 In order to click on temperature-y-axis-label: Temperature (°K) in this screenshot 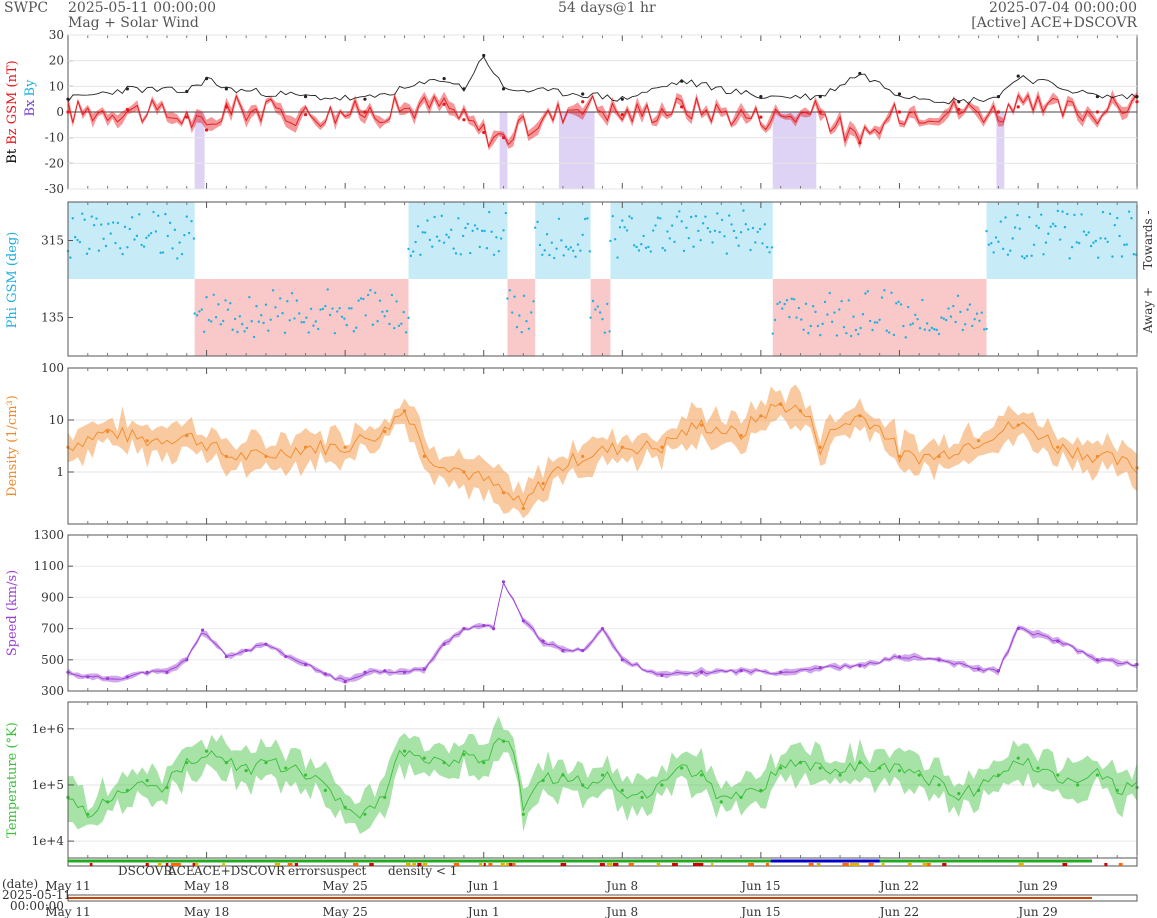, I will do `click(12, 780)`.